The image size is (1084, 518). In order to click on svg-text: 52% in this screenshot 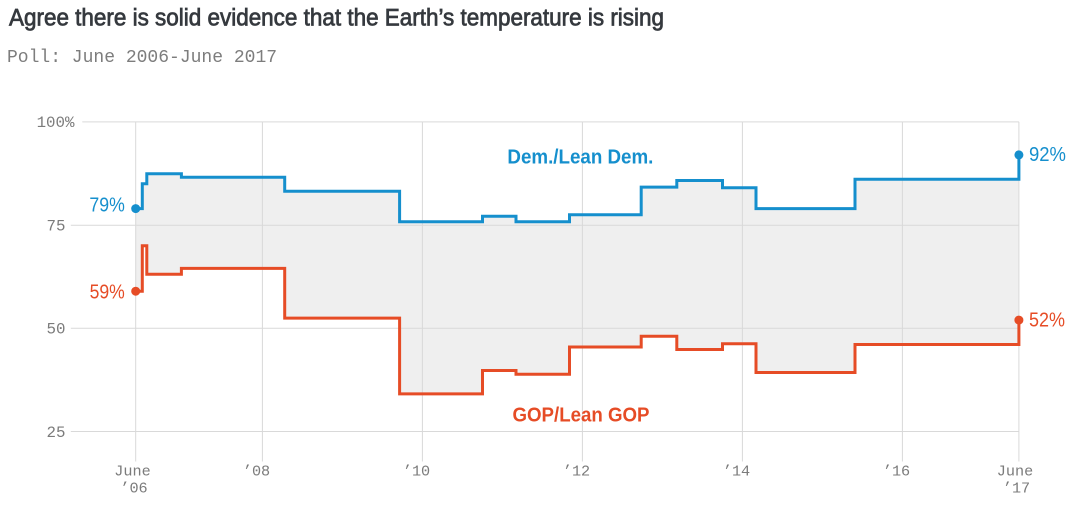, I will do `click(1047, 320)`.